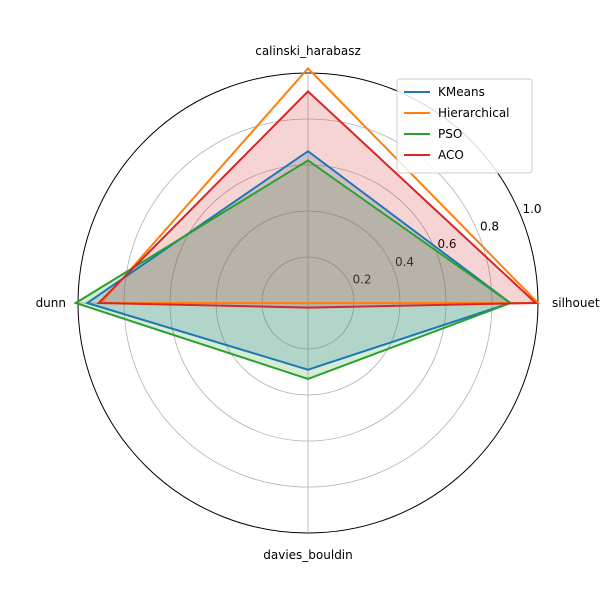  What do you see at coordinates (361, 279) in the screenshot?
I see `radial-tick-label: 0.2` at bounding box center [361, 279].